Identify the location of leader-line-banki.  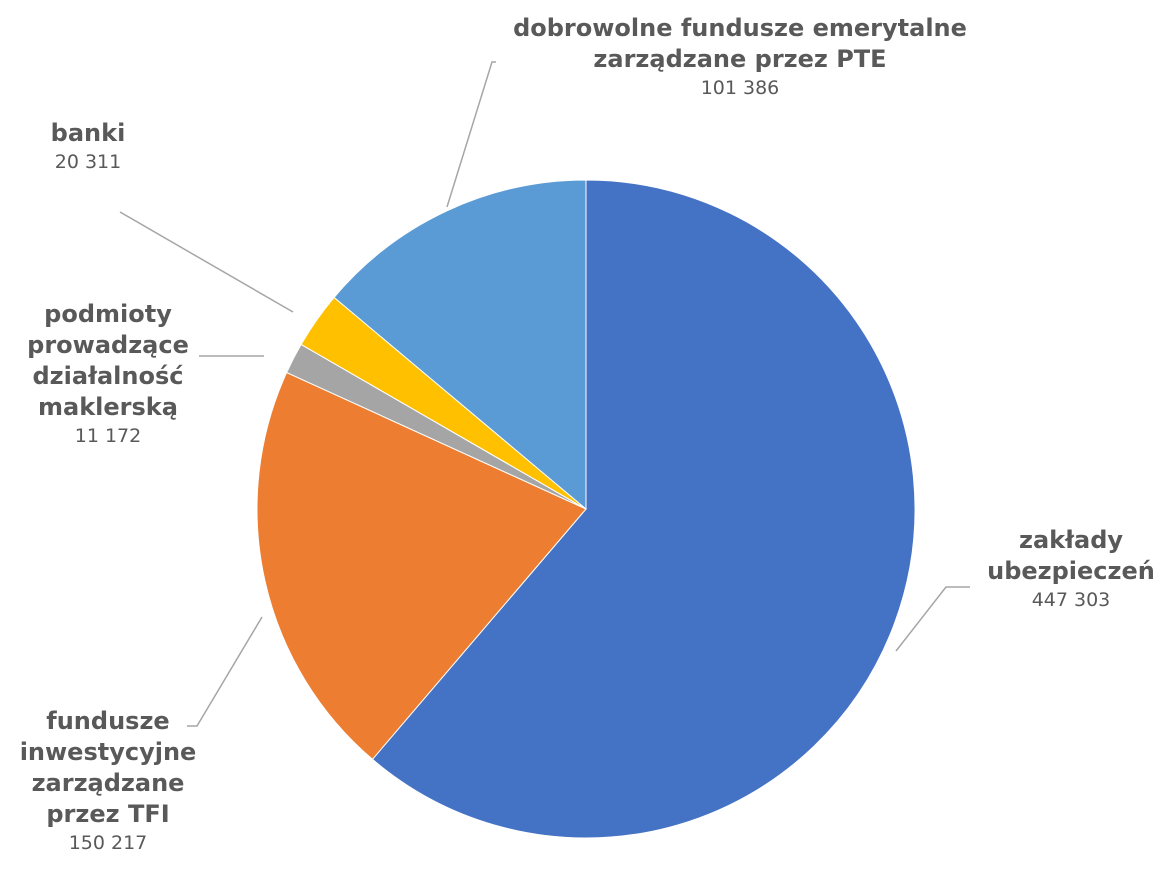
(206, 262).